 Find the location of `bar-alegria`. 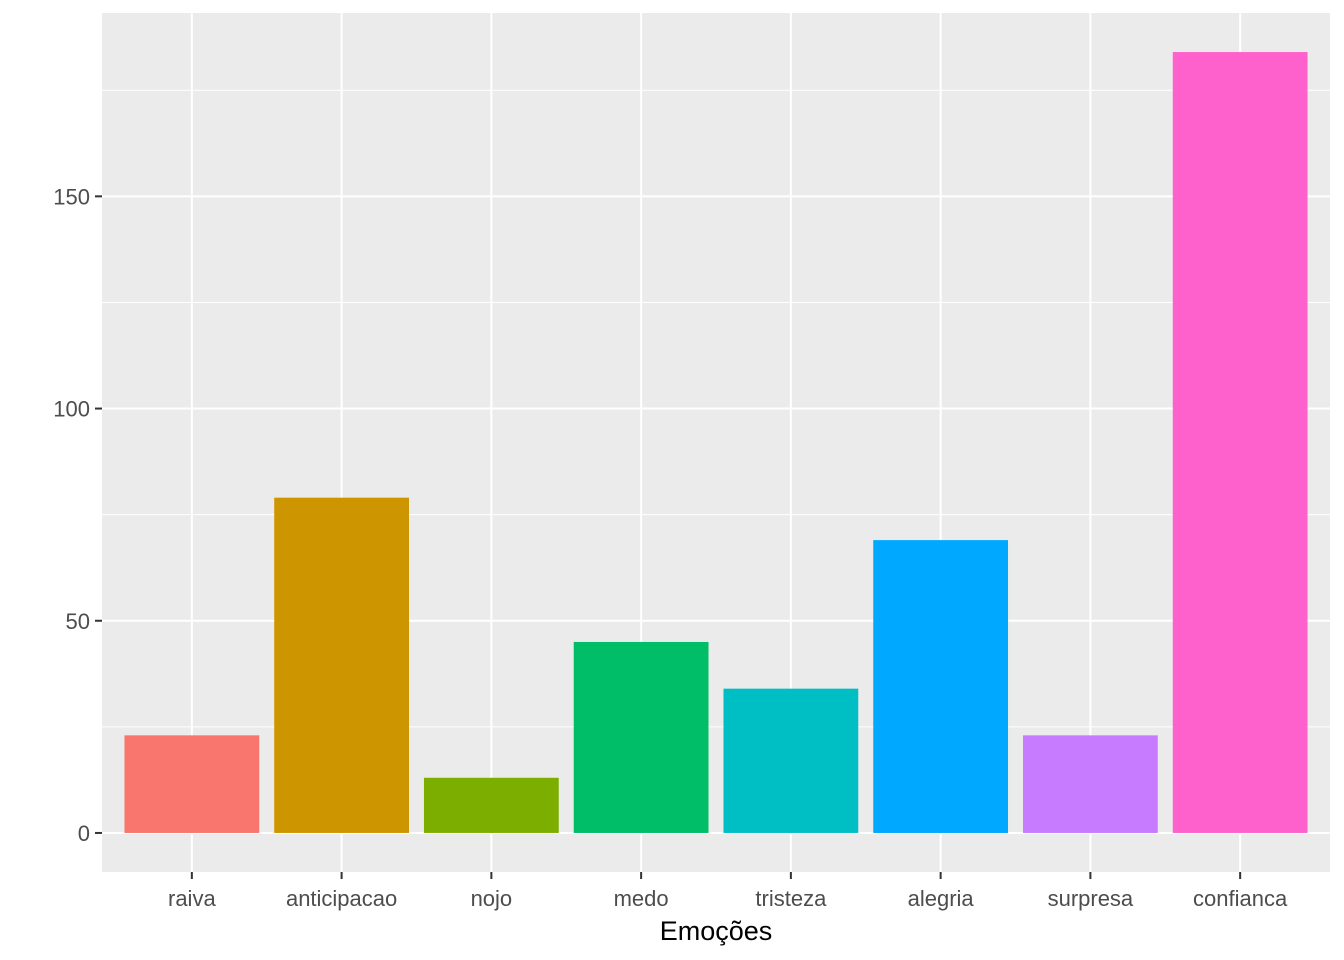

bar-alegria is located at coordinates (941, 686).